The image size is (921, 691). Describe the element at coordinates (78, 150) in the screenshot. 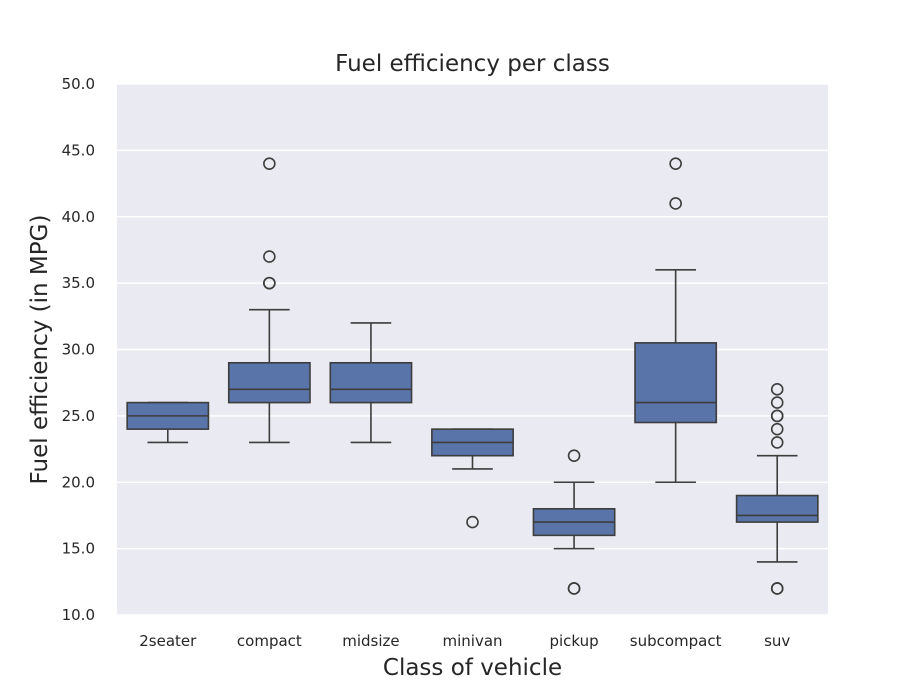

I see `y-tick-label: 45.0` at that location.